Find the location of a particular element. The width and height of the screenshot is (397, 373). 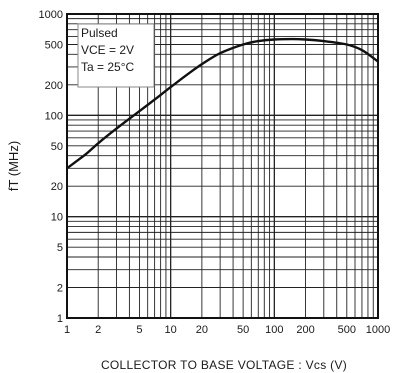

x-tick-label: 500 is located at coordinates (347, 330).